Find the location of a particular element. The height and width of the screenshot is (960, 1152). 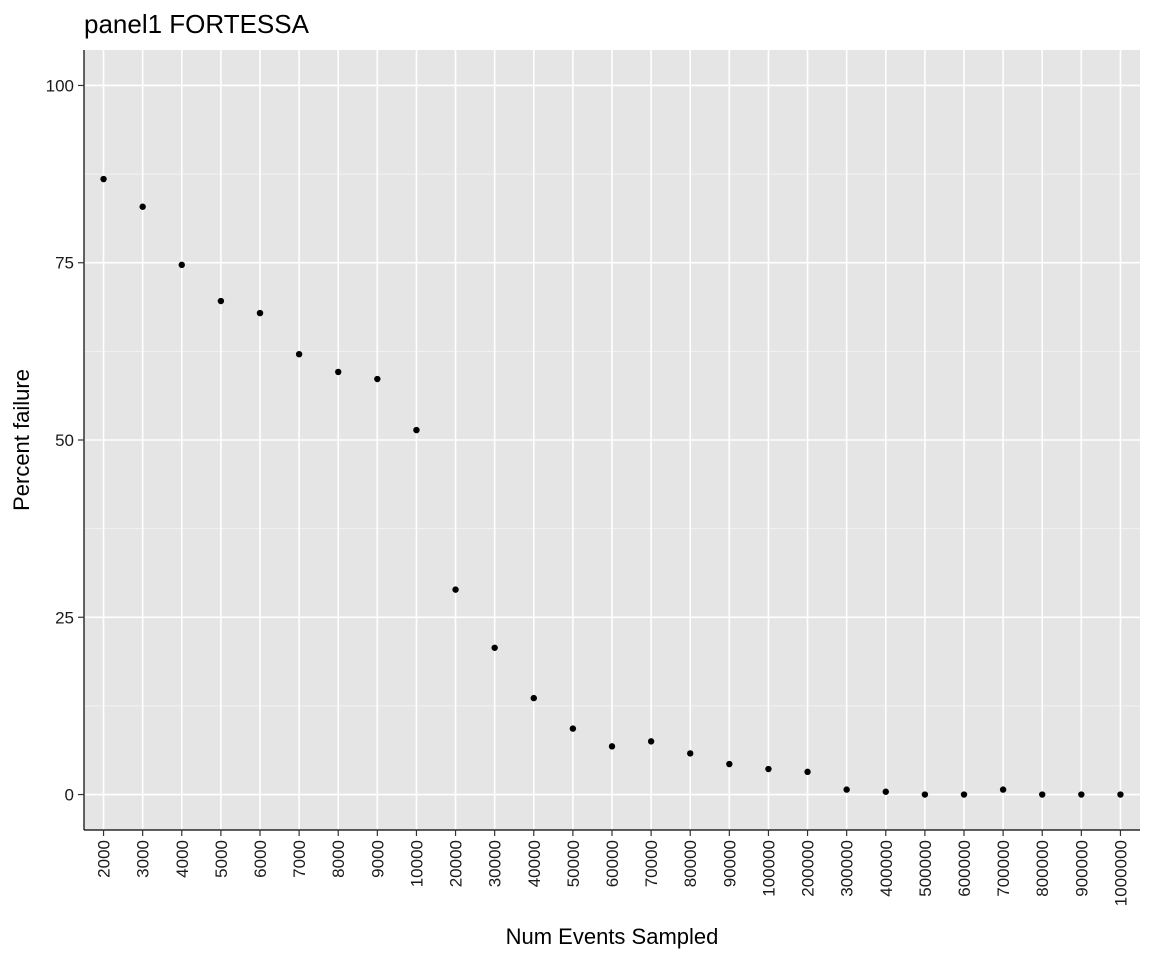

x-tick-label: 6000 is located at coordinates (260, 859).